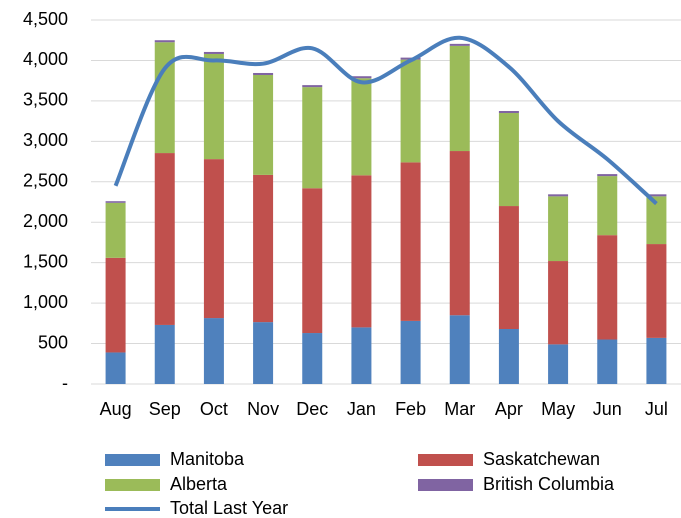 The height and width of the screenshot is (518, 681). What do you see at coordinates (558, 409) in the screenshot?
I see `x-tick-label: May` at bounding box center [558, 409].